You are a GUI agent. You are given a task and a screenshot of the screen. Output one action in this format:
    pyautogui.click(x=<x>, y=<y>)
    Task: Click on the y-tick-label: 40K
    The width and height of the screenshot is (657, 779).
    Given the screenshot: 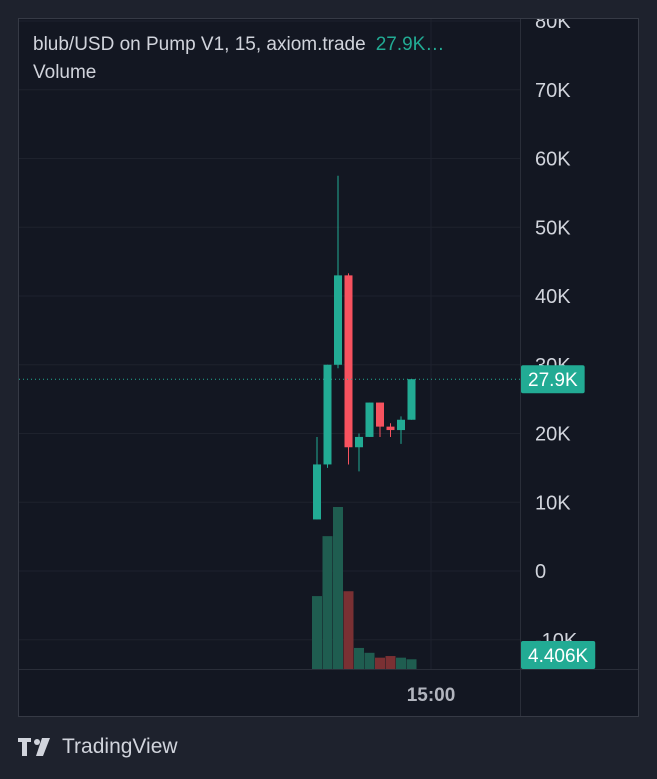 What is the action you would take?
    pyautogui.click(x=553, y=297)
    